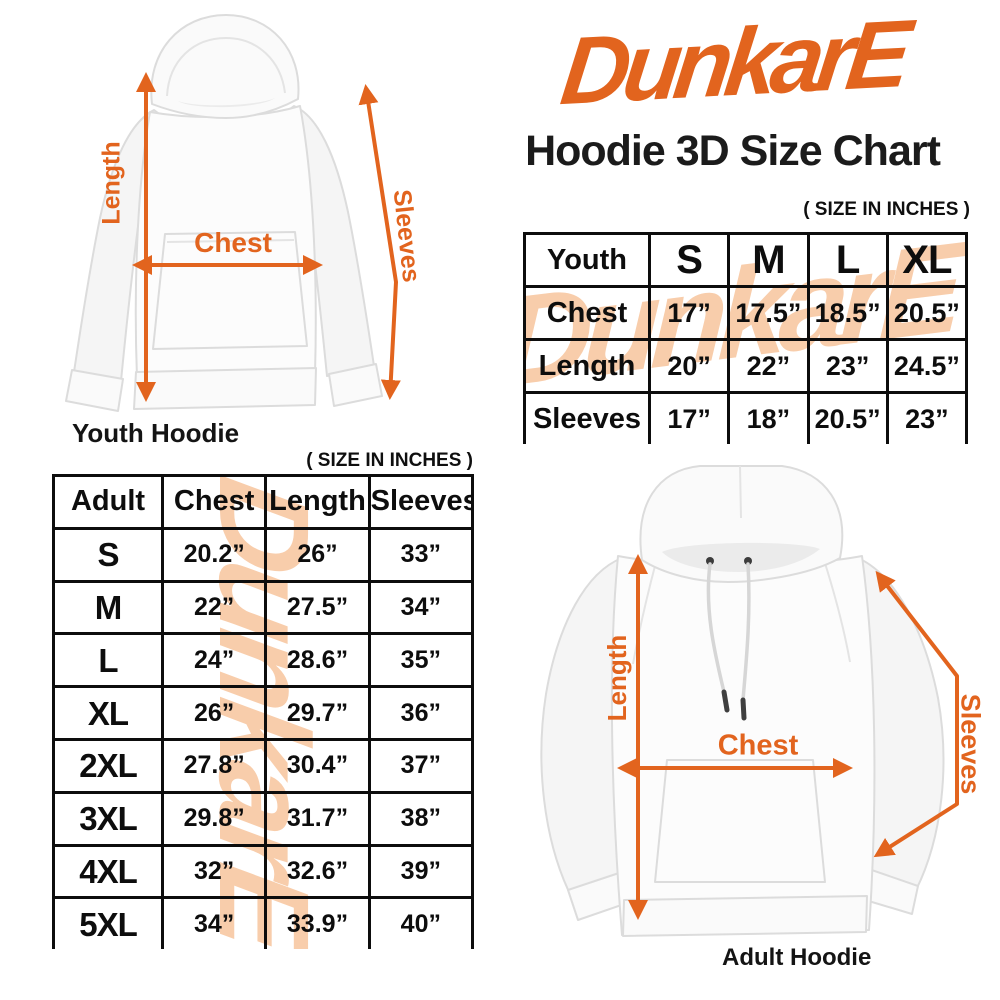 The image size is (1000, 1000). I want to click on table-row-label: S, so click(108, 554).